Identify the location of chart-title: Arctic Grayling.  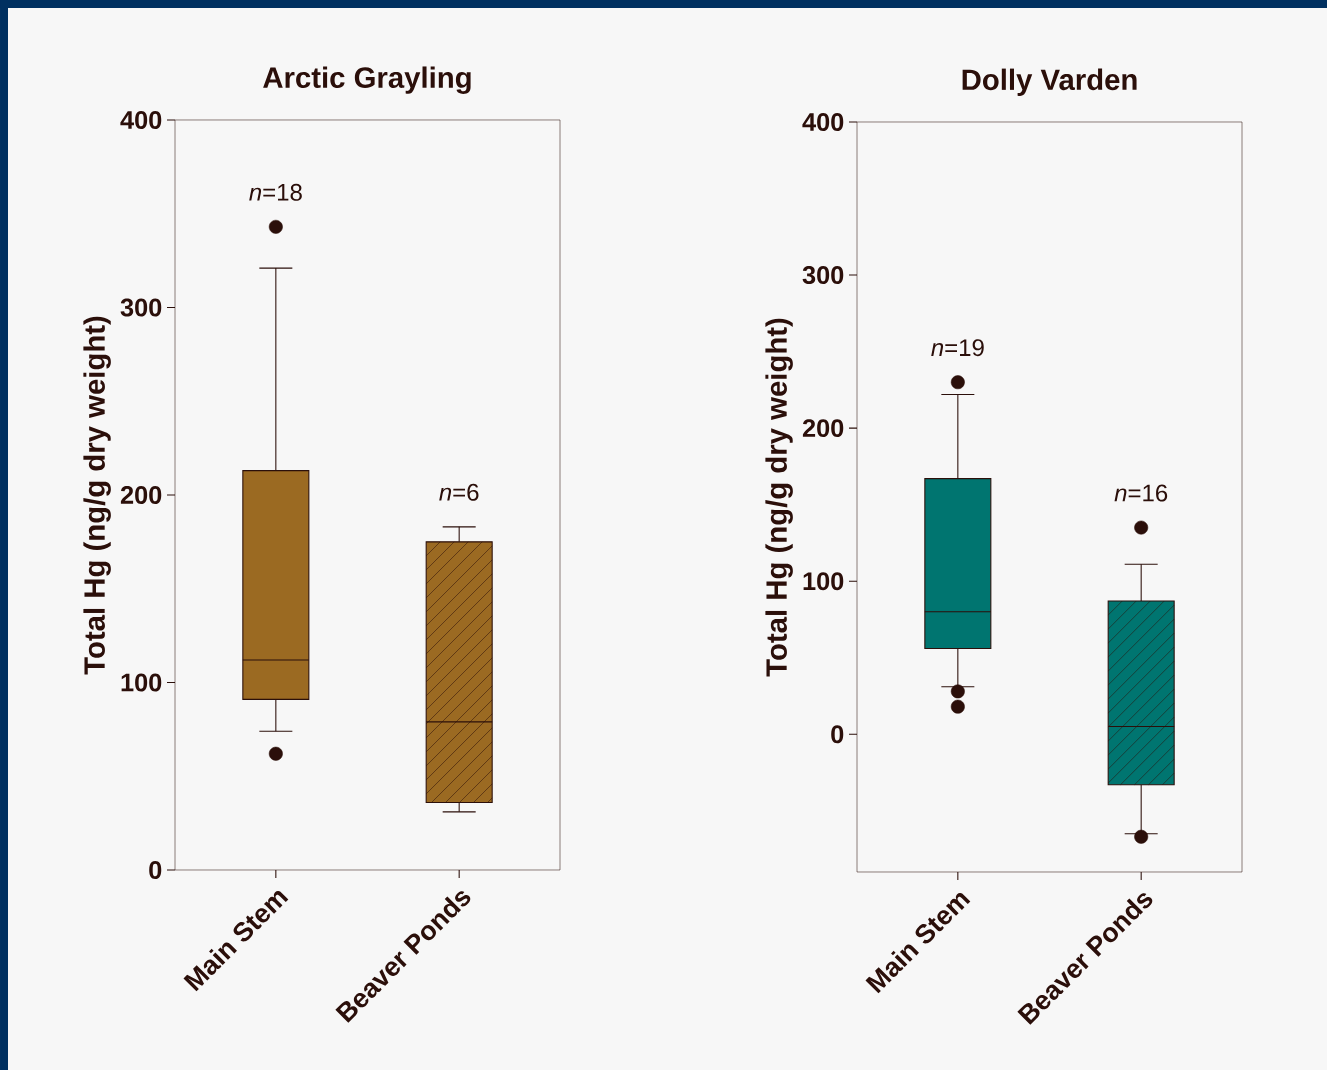
(367, 80).